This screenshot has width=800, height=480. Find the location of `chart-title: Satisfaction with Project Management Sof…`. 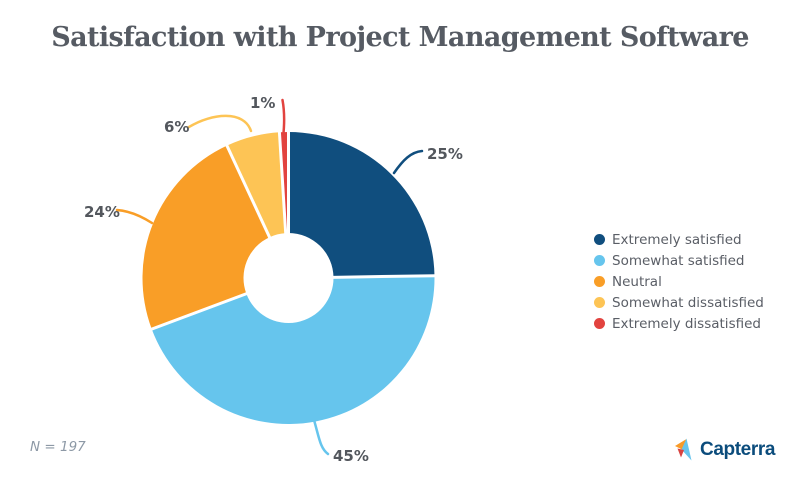

chart-title: Satisfaction with Project Management Sof… is located at coordinates (400, 37).